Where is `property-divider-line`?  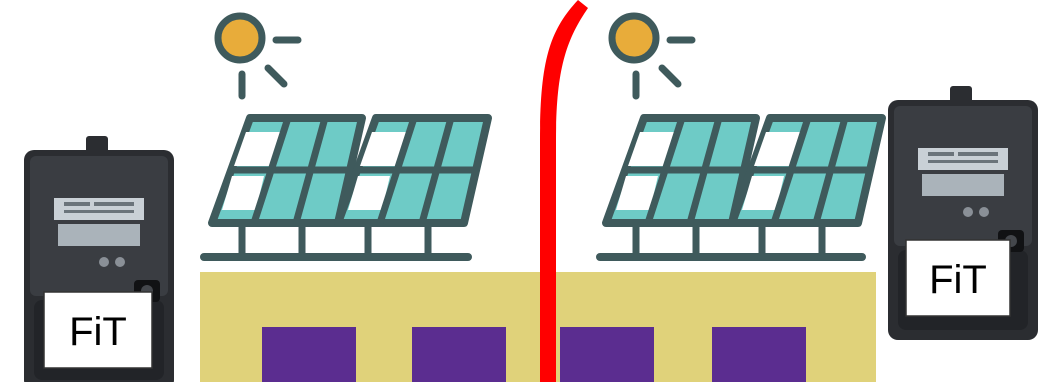
property-divider-line is located at coordinates (564, 191).